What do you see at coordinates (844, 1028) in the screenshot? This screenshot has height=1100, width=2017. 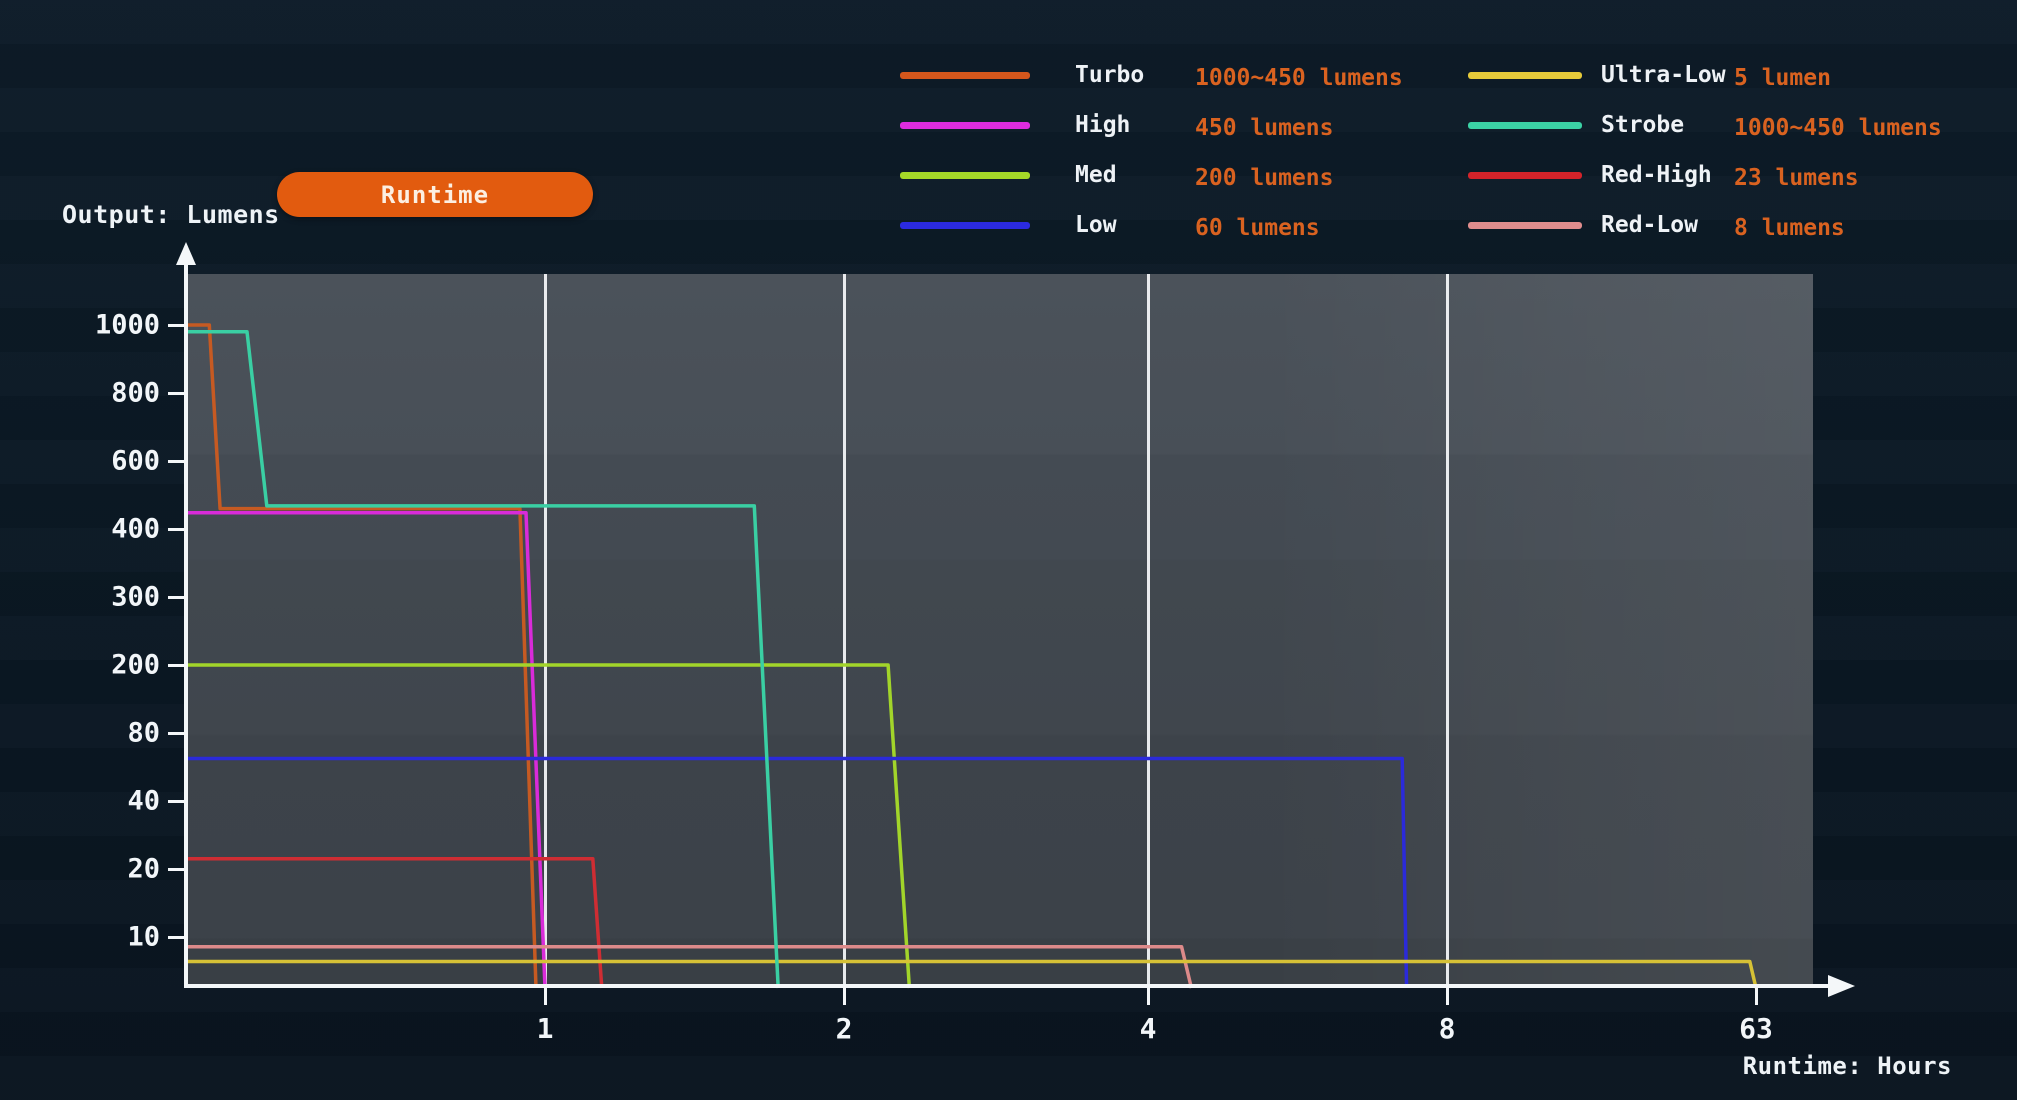 I see `x-tick-label-2: 2` at bounding box center [844, 1028].